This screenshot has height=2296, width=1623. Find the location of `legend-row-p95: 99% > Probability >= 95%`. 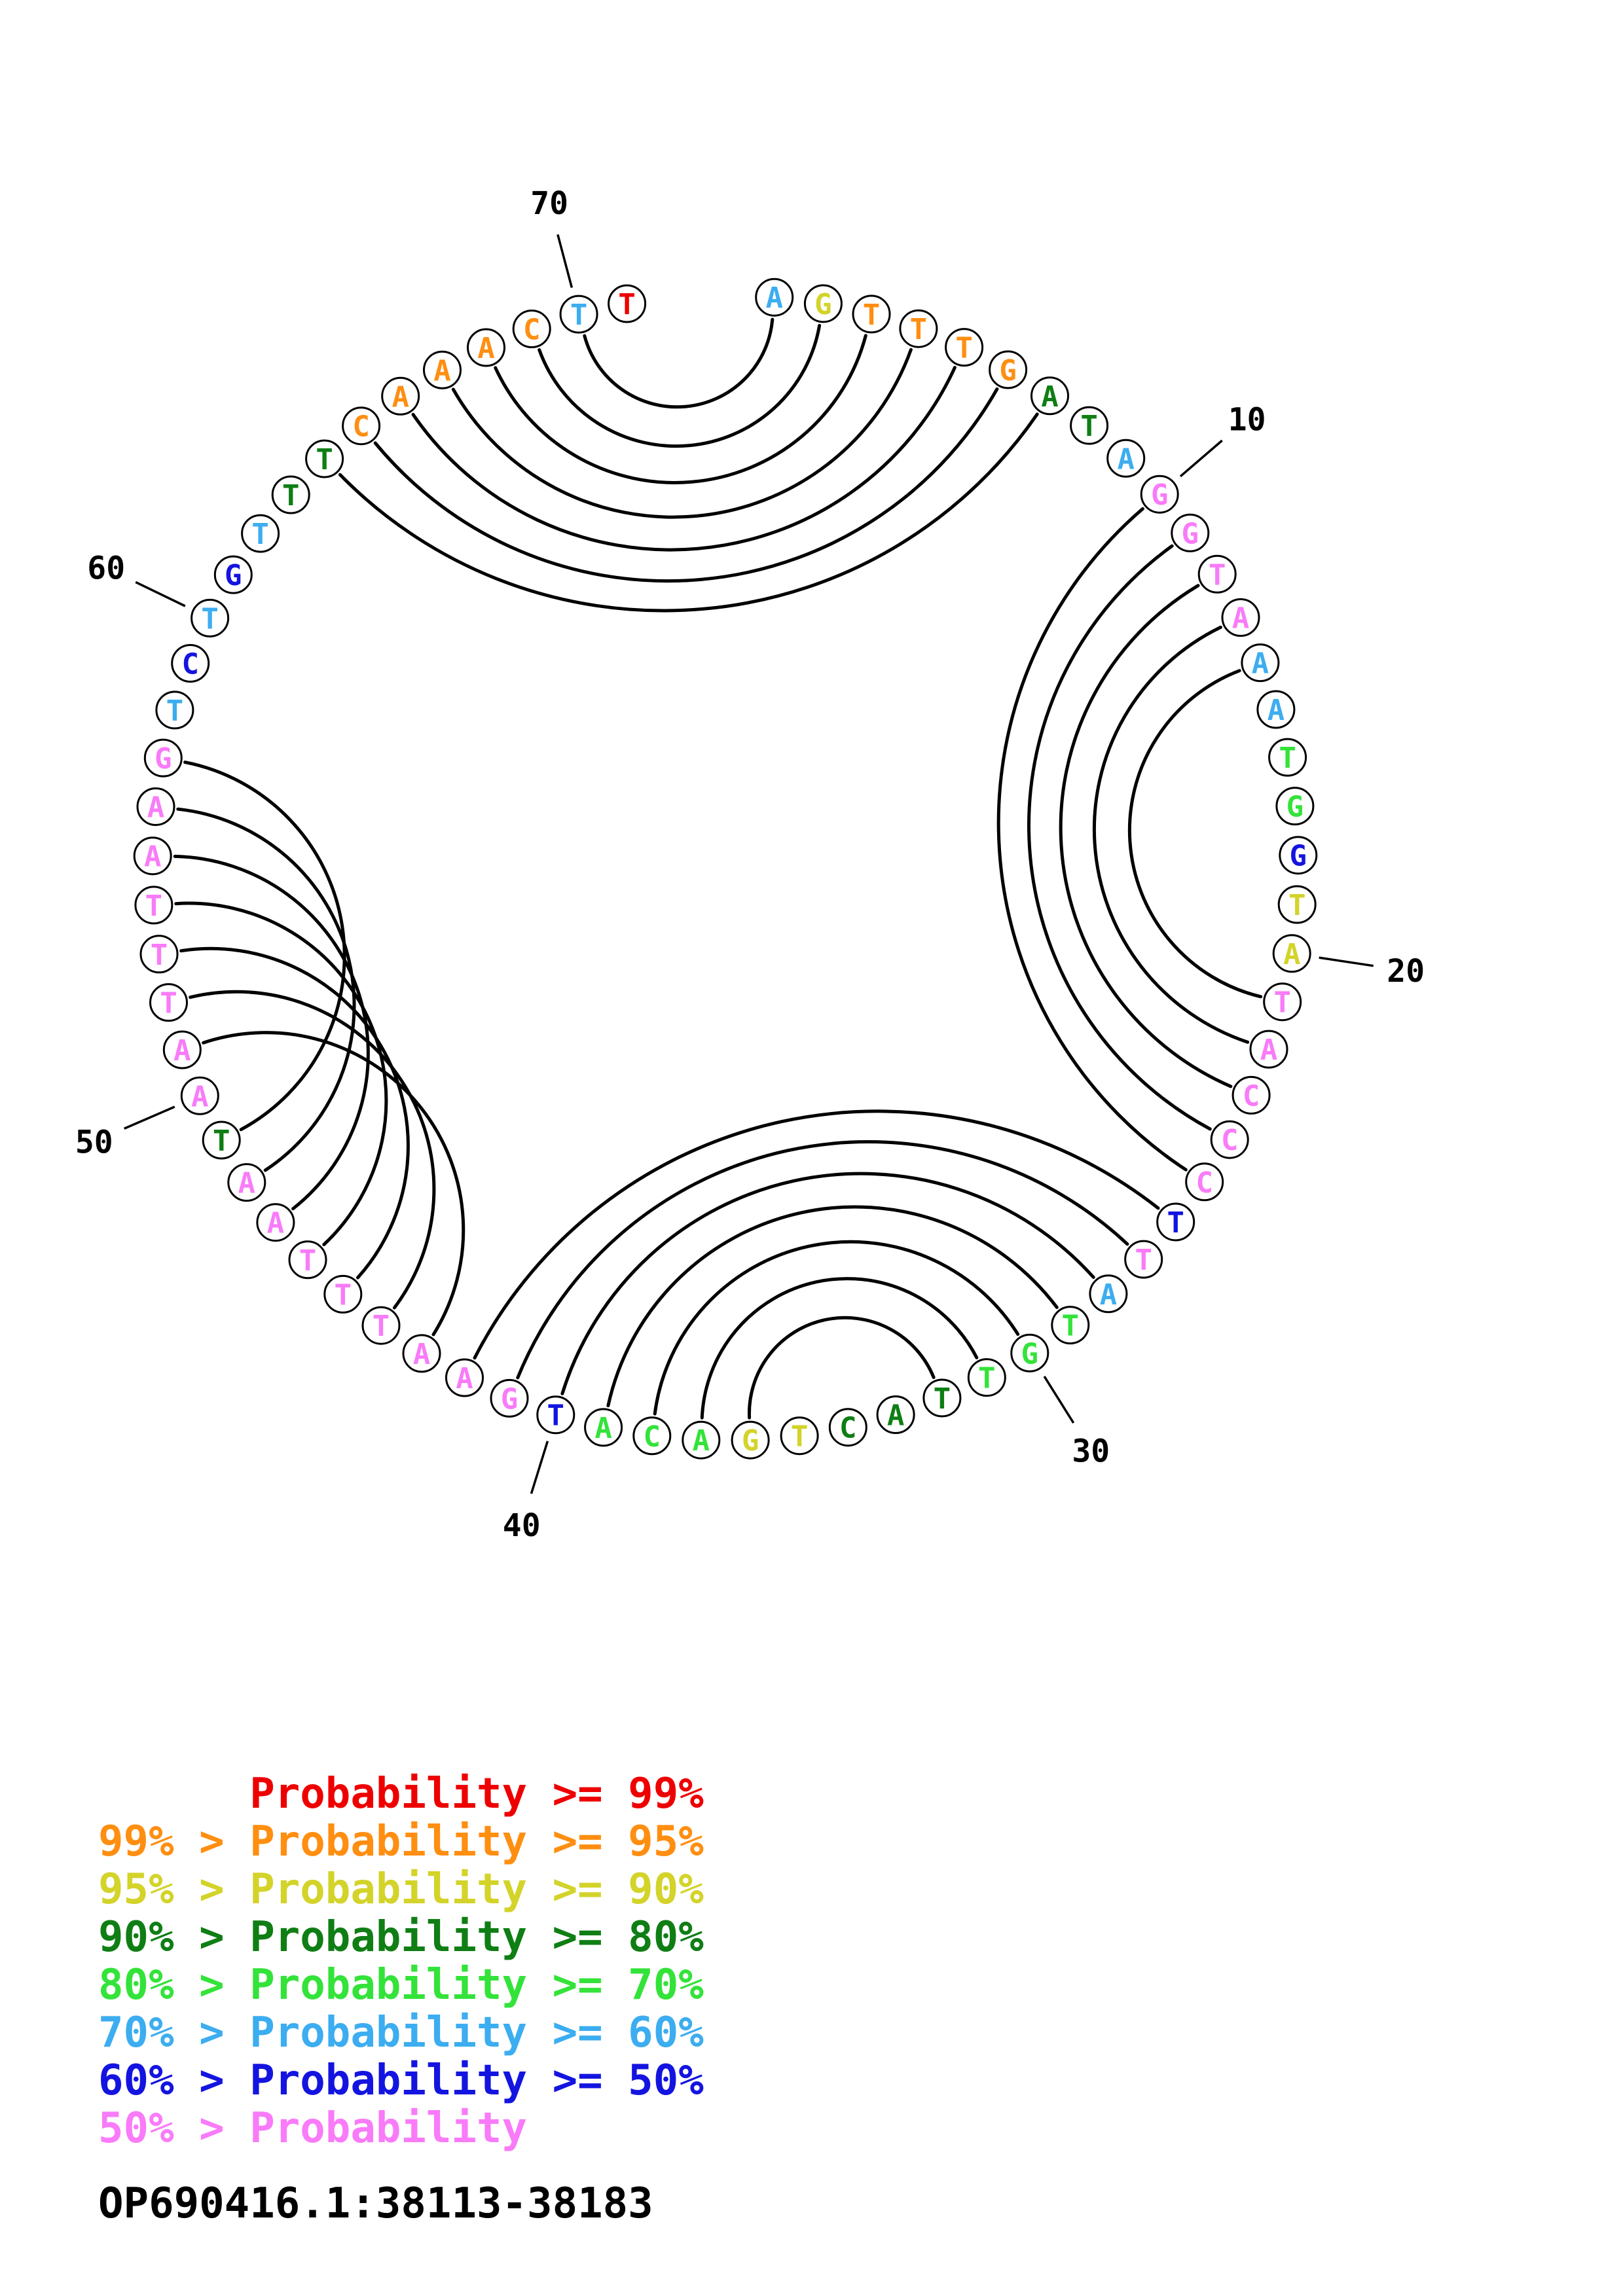

legend-row-p95: 99% > Probability >= 95% is located at coordinates (401, 1842).